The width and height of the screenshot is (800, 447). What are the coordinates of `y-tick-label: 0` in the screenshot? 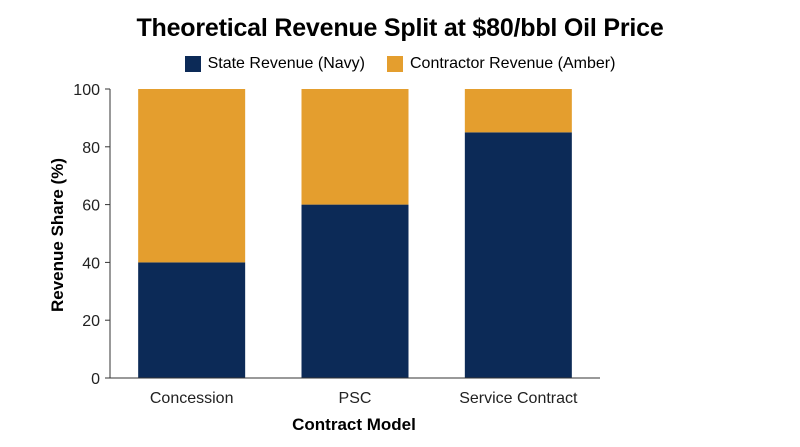 It's located at (95, 379).